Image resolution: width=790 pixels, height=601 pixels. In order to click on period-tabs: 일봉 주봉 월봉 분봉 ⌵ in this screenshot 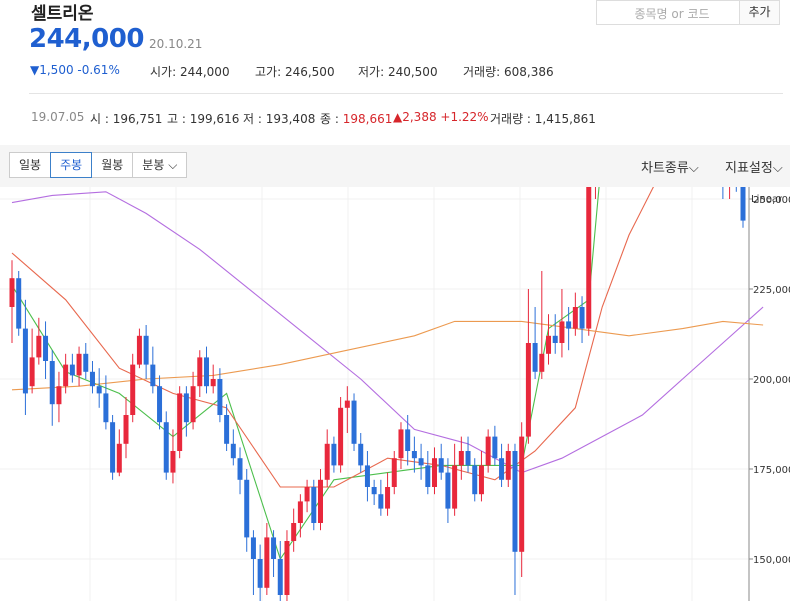, I will do `click(98, 165)`.